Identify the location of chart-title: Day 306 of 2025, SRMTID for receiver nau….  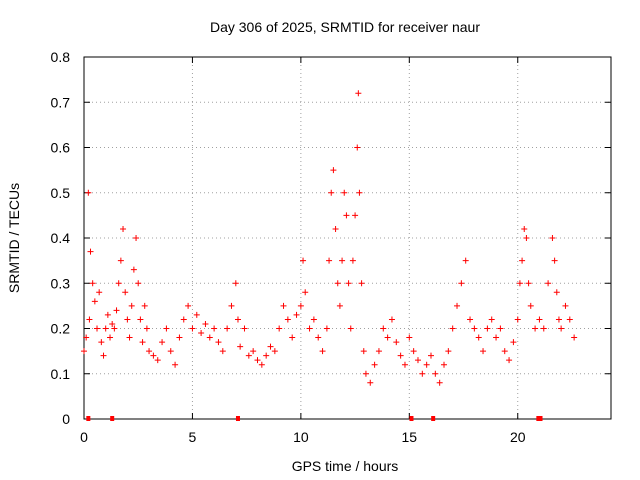
(345, 27).